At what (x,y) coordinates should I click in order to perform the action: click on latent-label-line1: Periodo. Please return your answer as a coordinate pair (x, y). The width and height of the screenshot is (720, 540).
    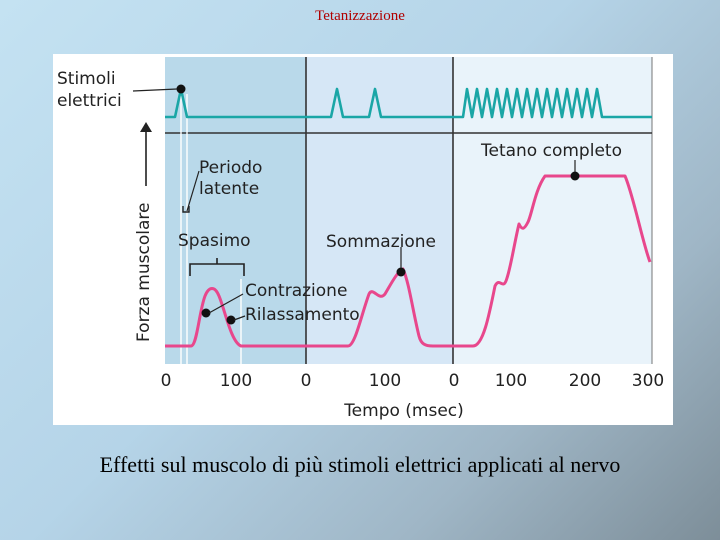
    Looking at the image, I should click on (230, 168).